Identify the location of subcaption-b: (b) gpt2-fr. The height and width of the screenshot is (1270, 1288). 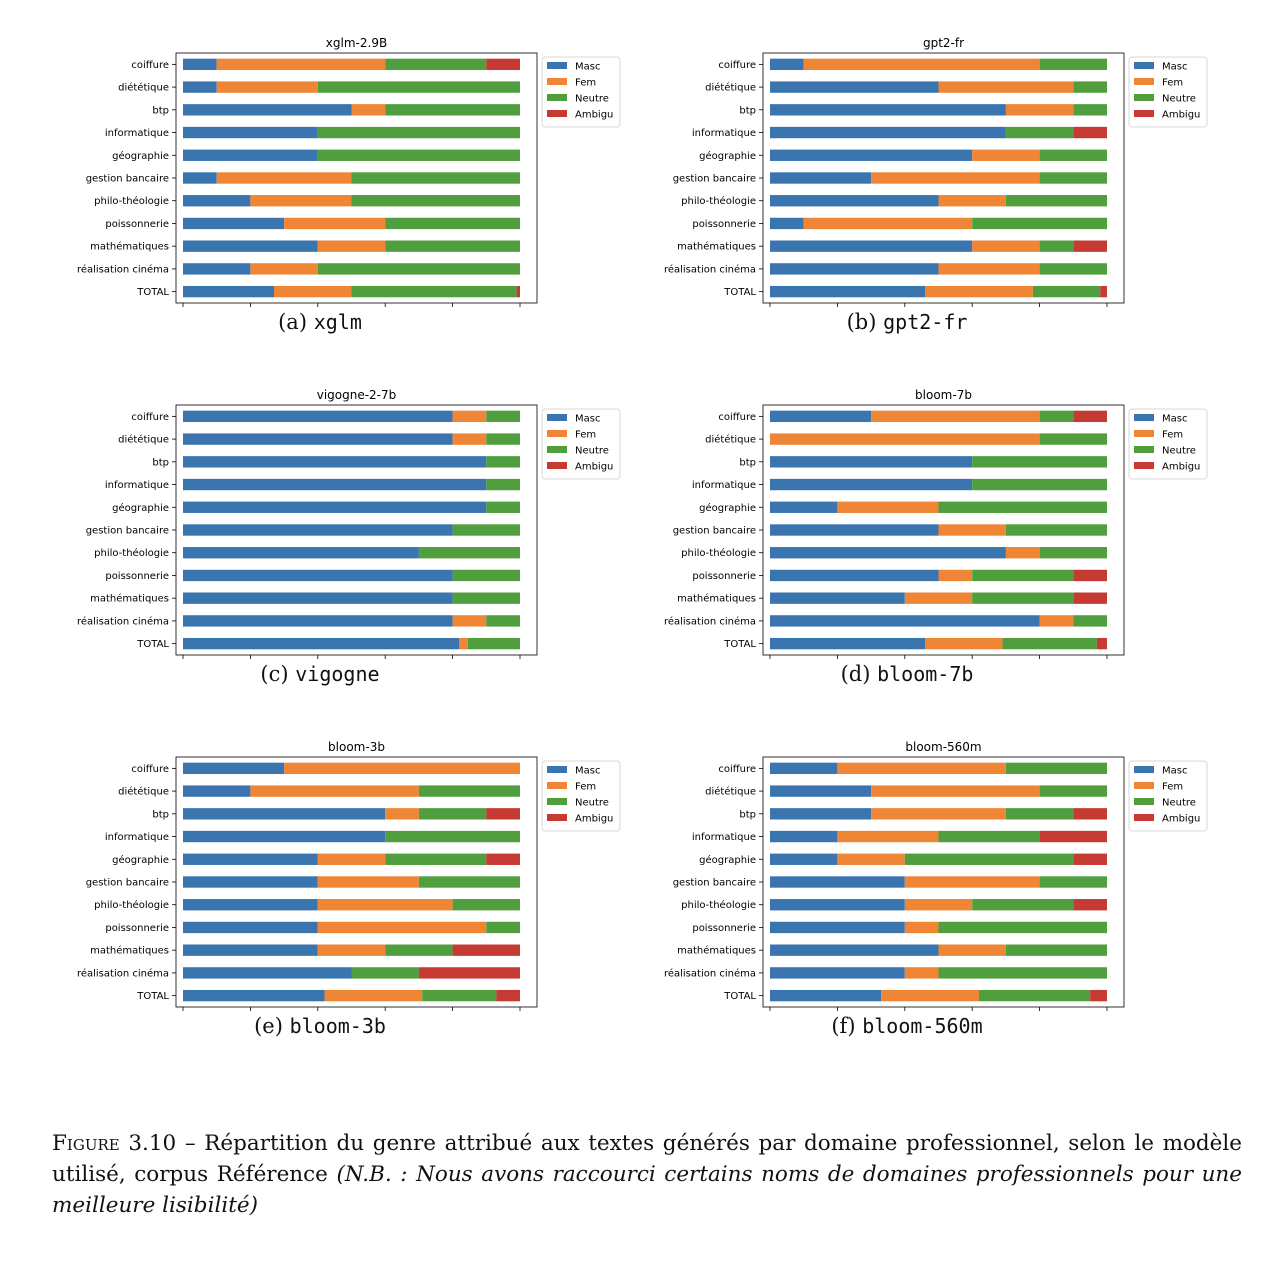
(907, 322).